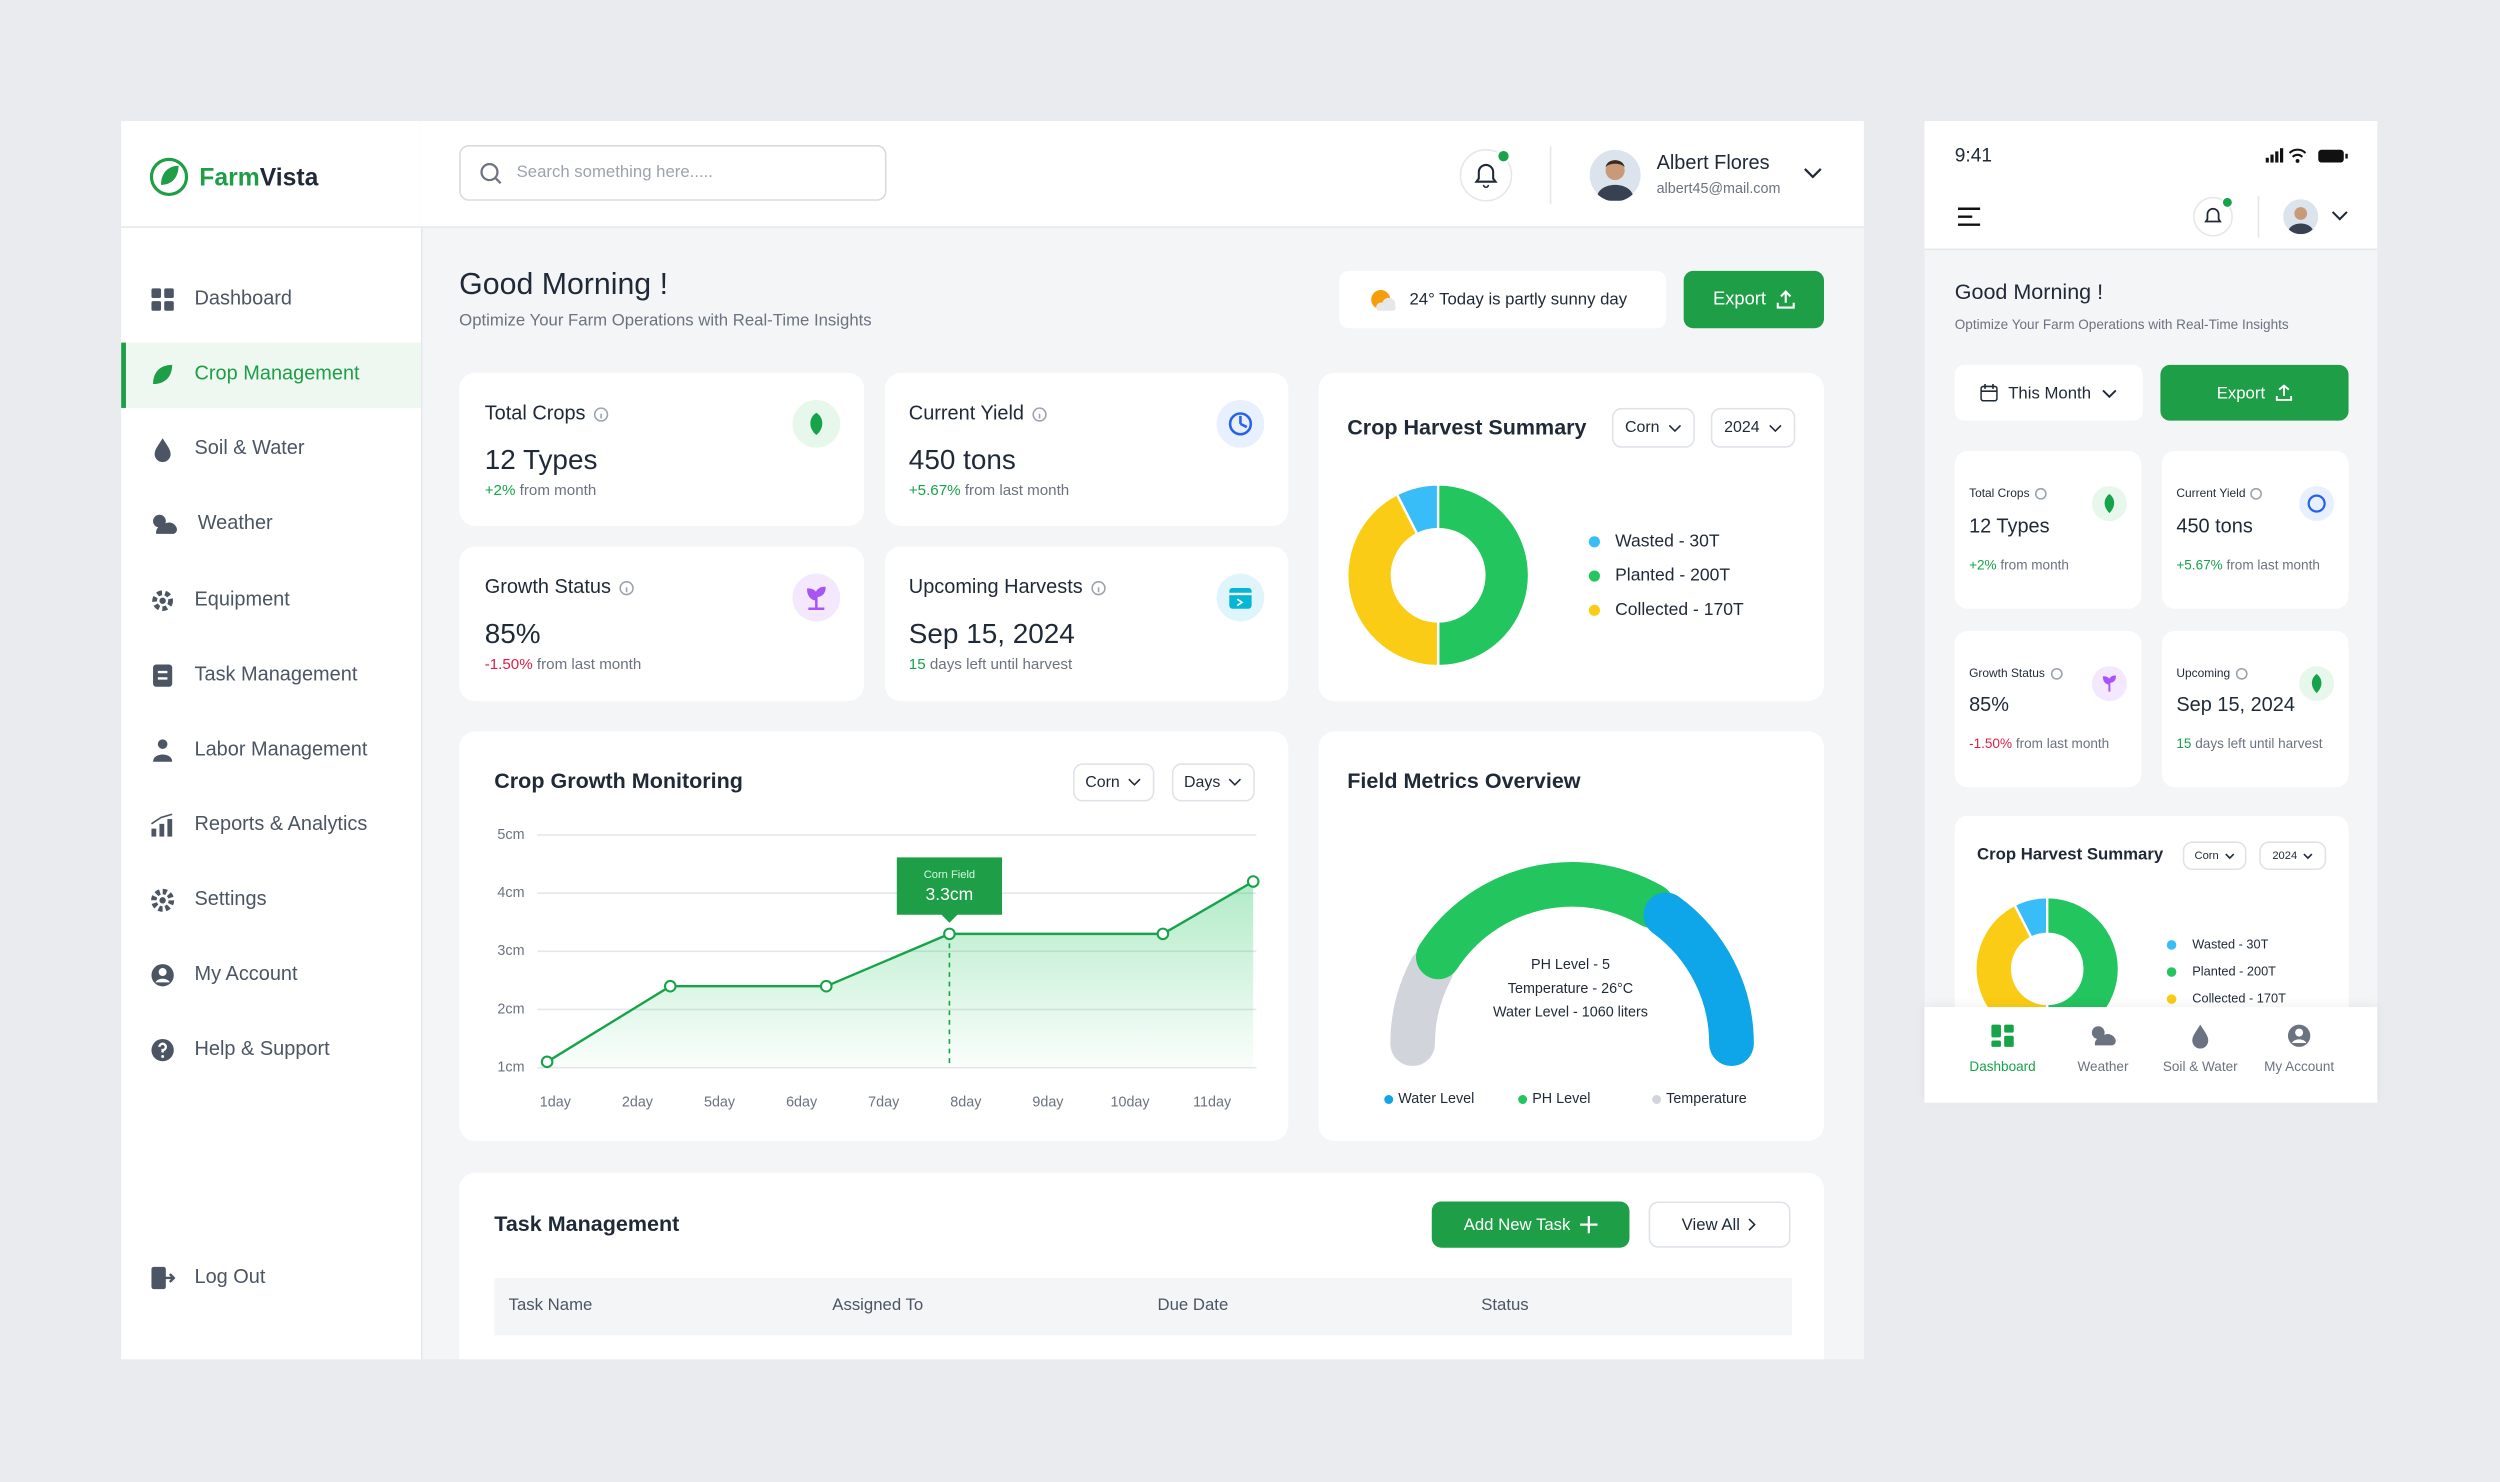 This screenshot has width=2500, height=1482. What do you see at coordinates (224, 974) in the screenshot?
I see `nav-item: My Account` at bounding box center [224, 974].